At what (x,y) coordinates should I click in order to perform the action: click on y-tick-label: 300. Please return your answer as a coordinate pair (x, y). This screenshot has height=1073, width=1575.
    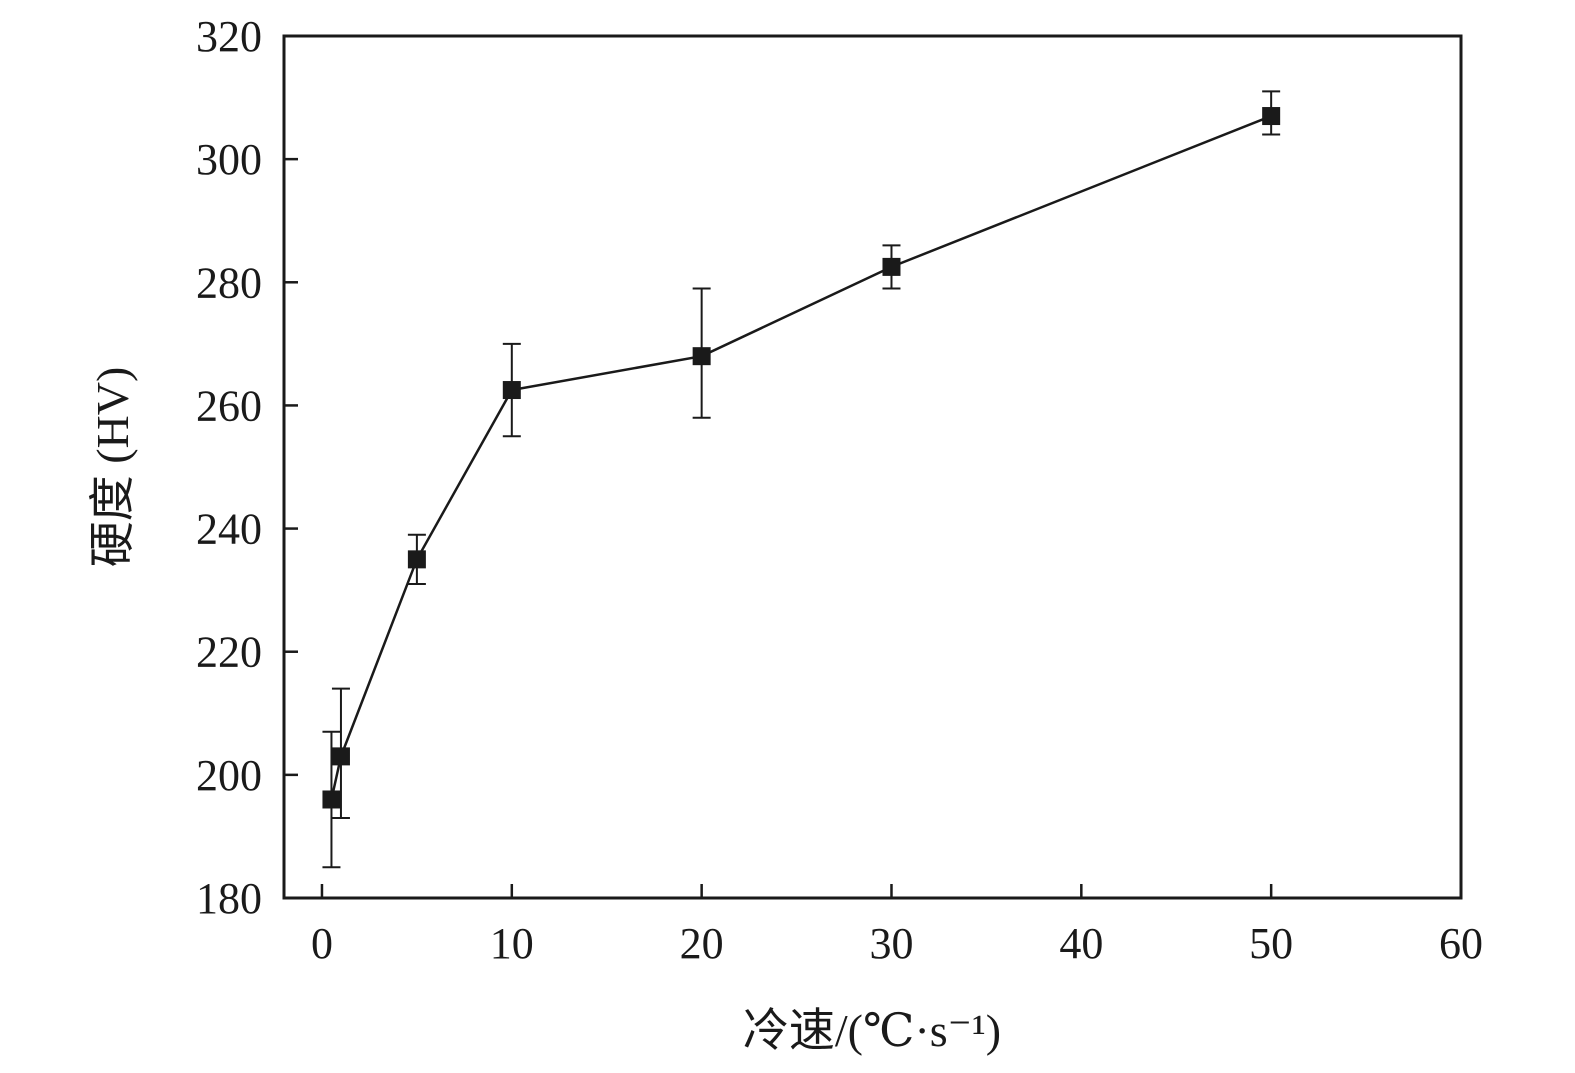
    Looking at the image, I should click on (229, 159).